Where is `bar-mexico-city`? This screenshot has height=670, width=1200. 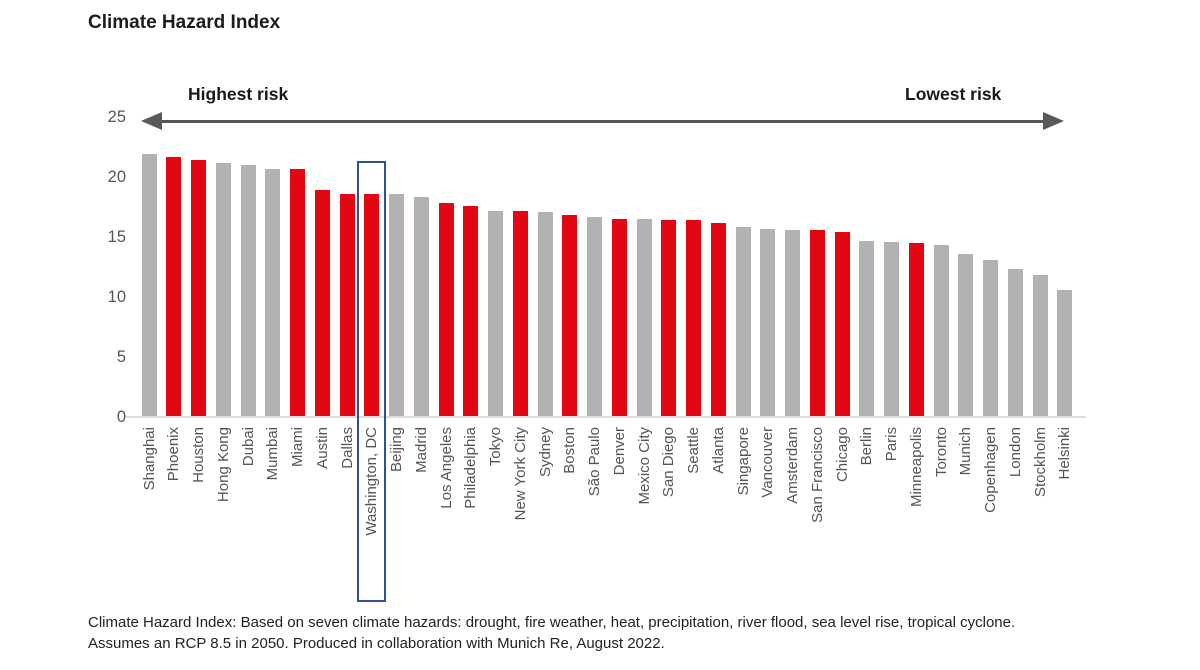 bar-mexico-city is located at coordinates (644, 318).